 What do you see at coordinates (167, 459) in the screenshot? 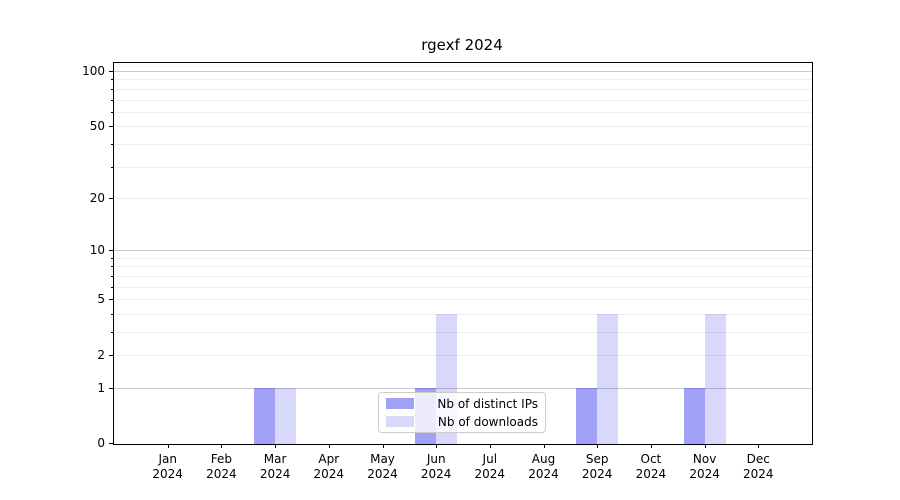
I see `x-label-month: Jan` at bounding box center [167, 459].